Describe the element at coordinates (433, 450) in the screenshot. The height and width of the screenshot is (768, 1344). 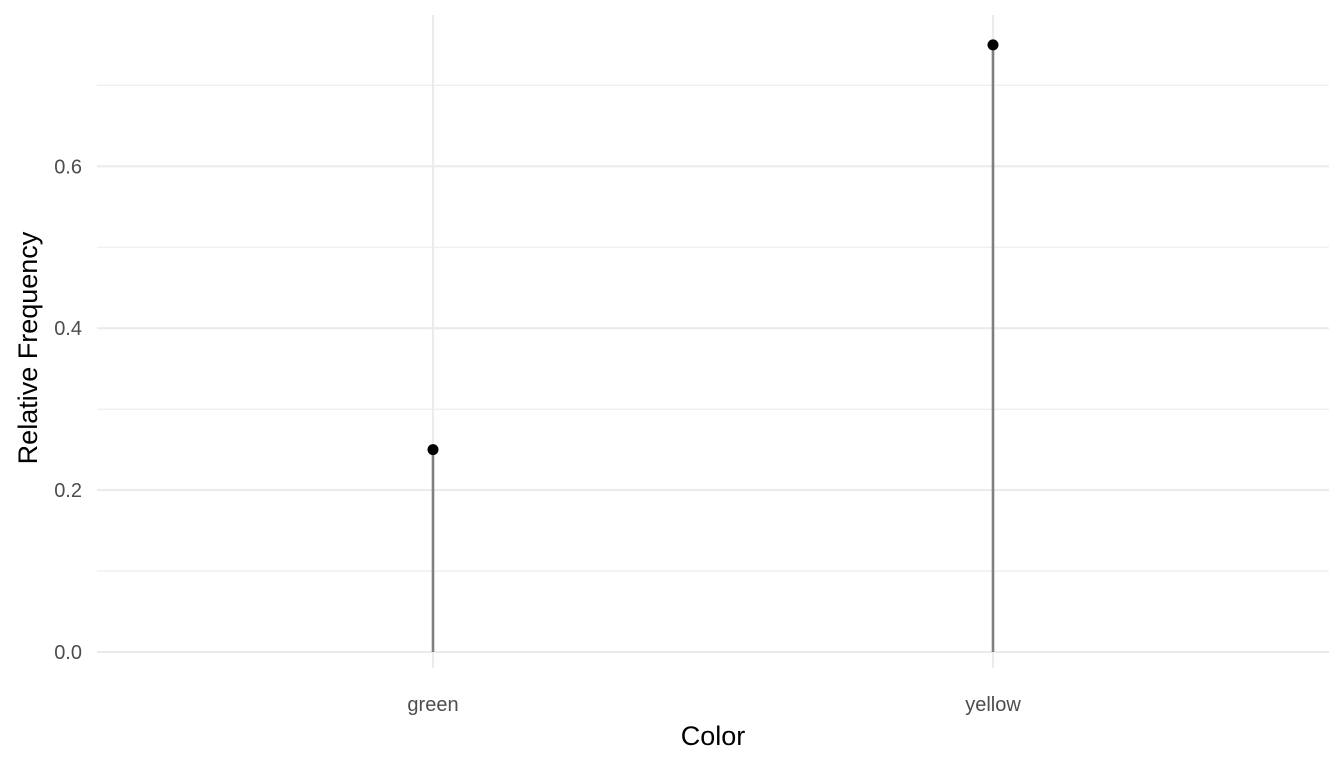
I see `lollipop-point-green` at that location.